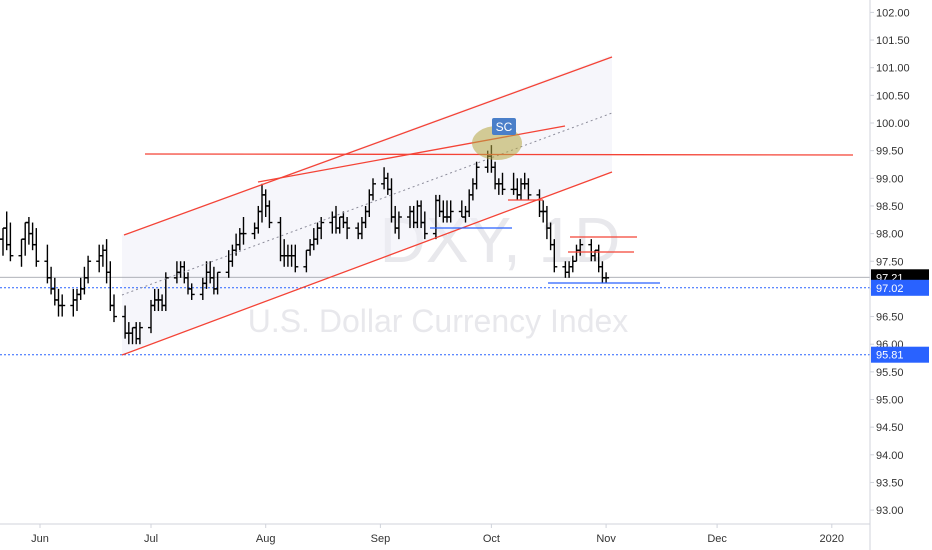 Image resolution: width=932 pixels, height=550 pixels. I want to click on x-tick-label: Jun, so click(40, 539).